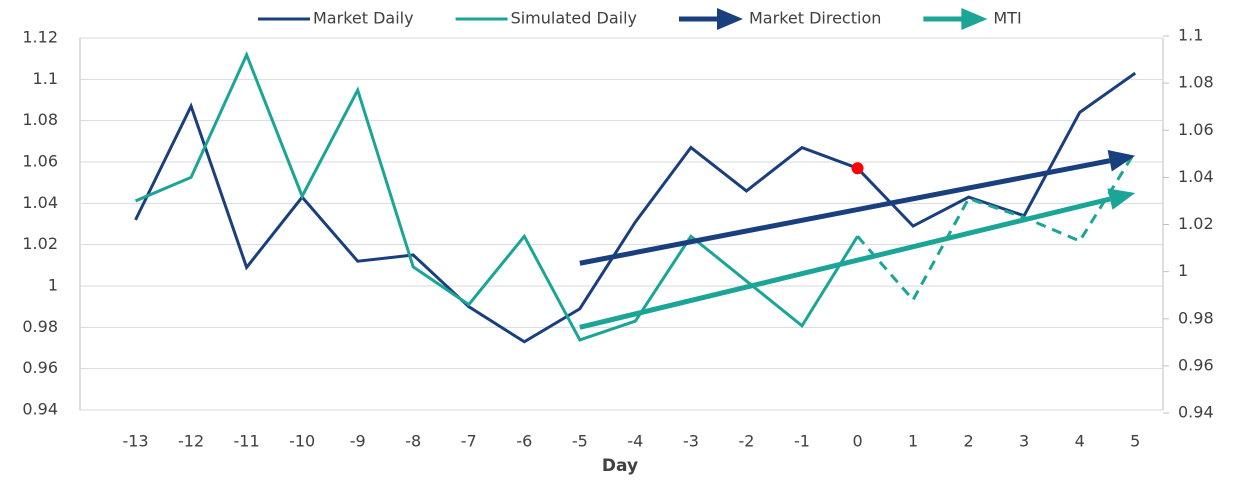 The height and width of the screenshot is (482, 1242). Describe the element at coordinates (40, 119) in the screenshot. I see `y-tick-label: 1.08` at that location.